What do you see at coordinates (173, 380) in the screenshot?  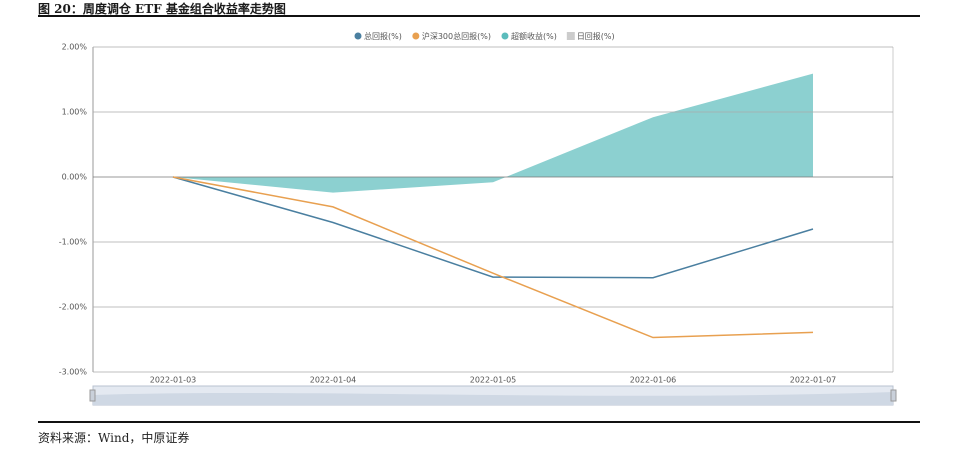 I see `x-tick-label: 2022-01-03` at bounding box center [173, 380].